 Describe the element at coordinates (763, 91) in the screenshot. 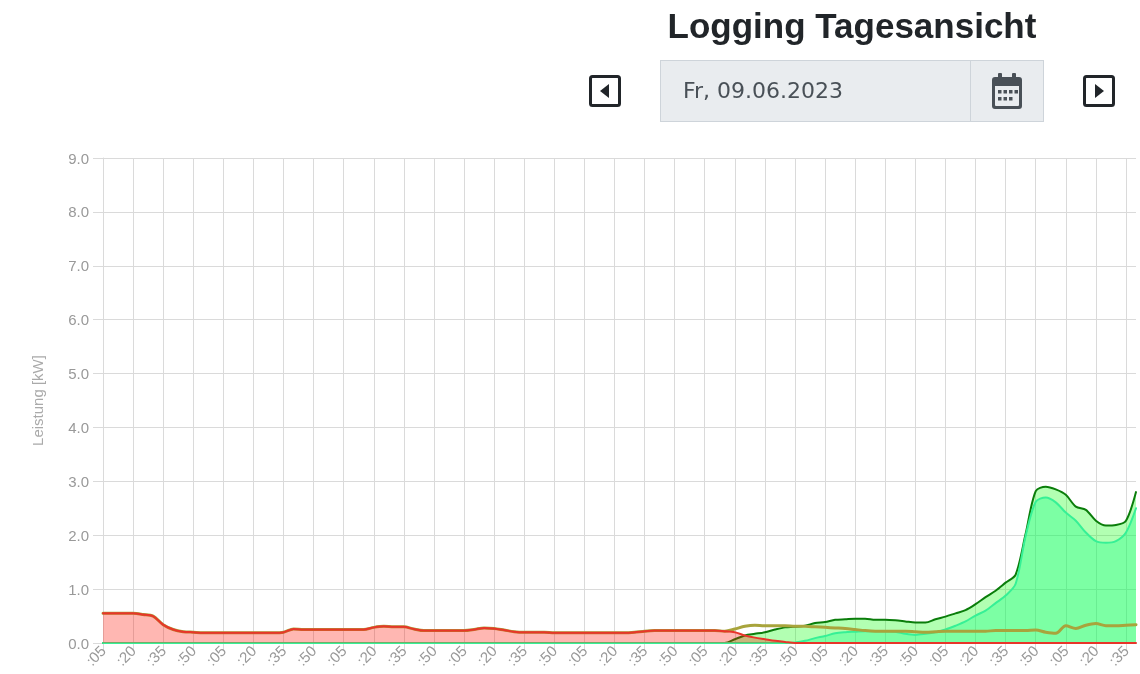

I see `chart-subtitle: Fr, 09.06.2023` at that location.